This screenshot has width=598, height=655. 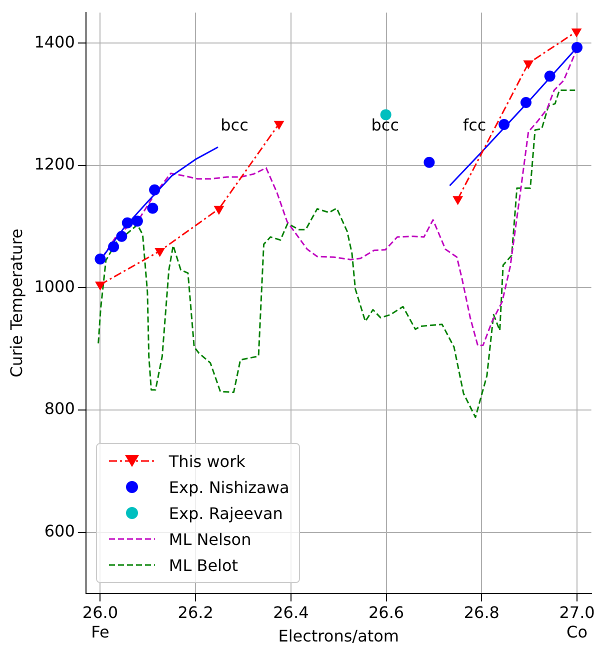 What do you see at coordinates (196, 612) in the screenshot?
I see `x-tick-label: 26.2` at bounding box center [196, 612].